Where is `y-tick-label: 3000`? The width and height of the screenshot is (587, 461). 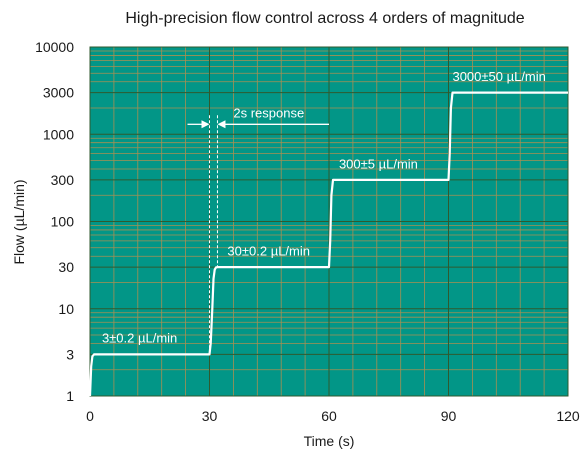 y-tick-label: 3000 is located at coordinates (58, 93).